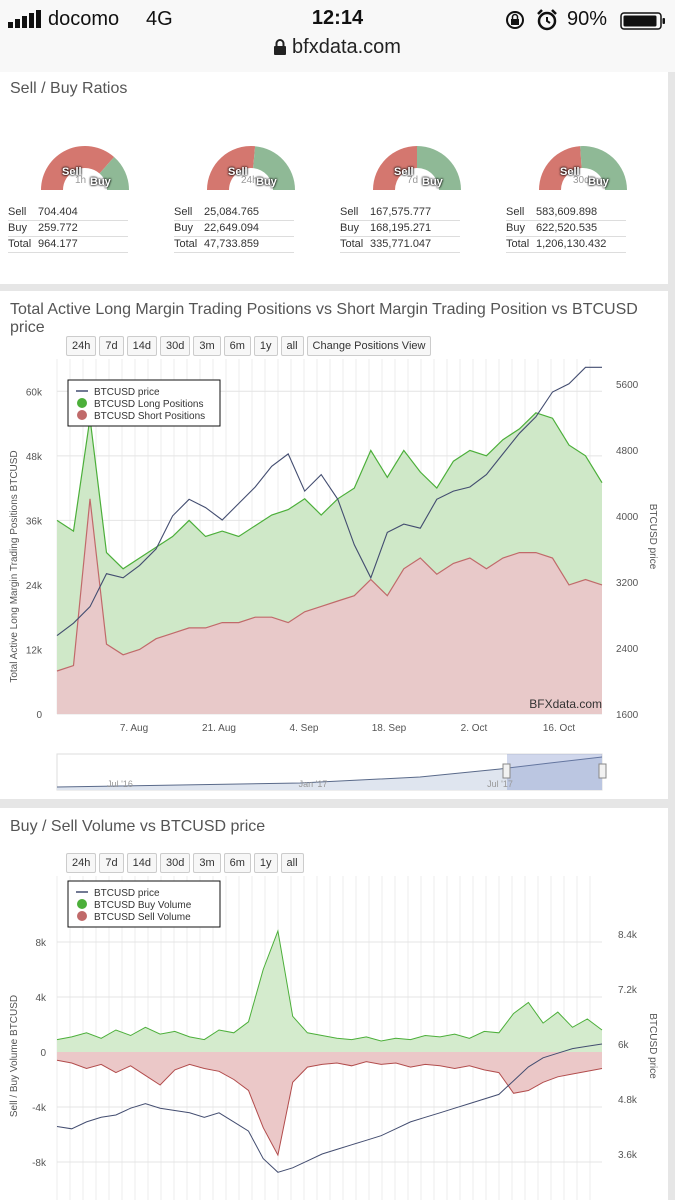  Describe the element at coordinates (337, 18) in the screenshot. I see `clock: 12:14` at that location.